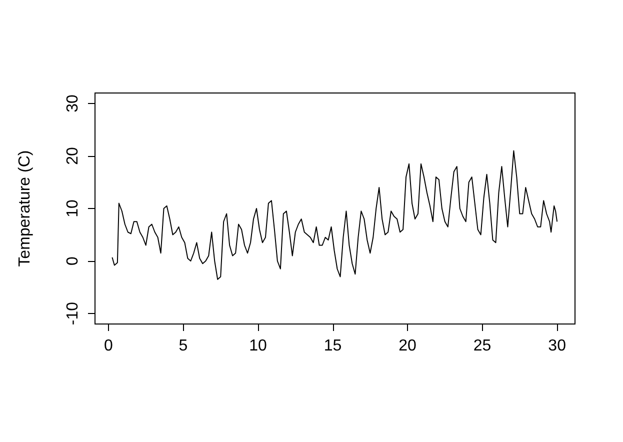 This screenshot has width=623, height=442. Describe the element at coordinates (183, 346) in the screenshot. I see `x-tick-label: 5` at that location.